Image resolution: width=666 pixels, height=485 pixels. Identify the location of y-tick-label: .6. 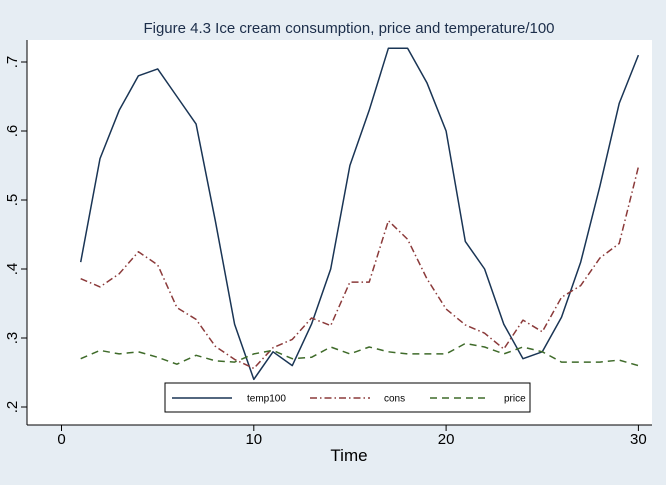
(12, 131).